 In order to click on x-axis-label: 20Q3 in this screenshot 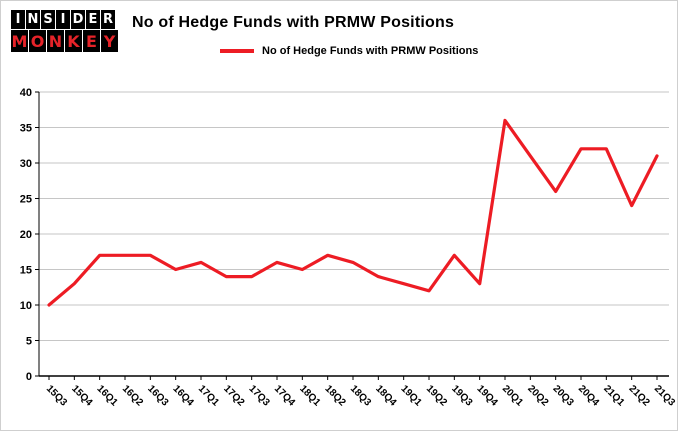, I will do `click(563, 395)`.